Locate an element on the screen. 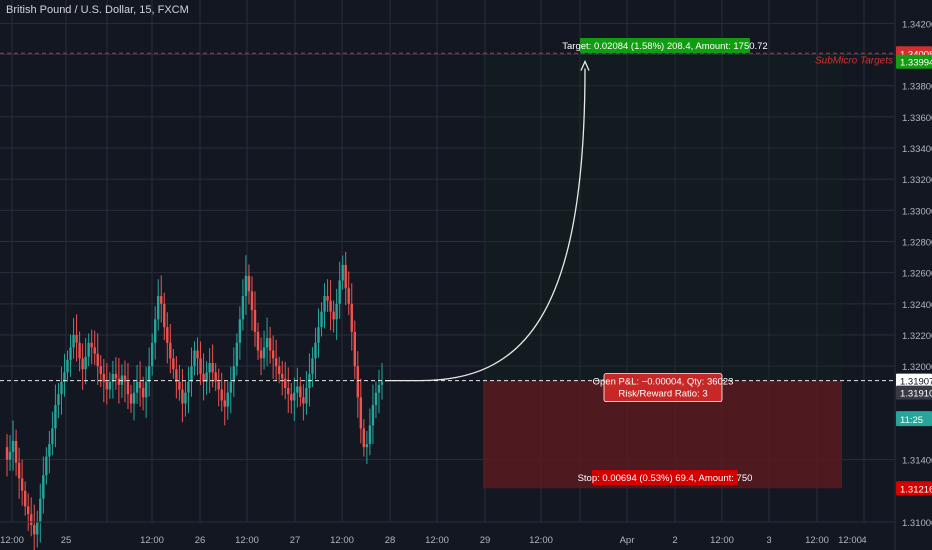  y-tick-label: 1.31400 is located at coordinates (917, 461).